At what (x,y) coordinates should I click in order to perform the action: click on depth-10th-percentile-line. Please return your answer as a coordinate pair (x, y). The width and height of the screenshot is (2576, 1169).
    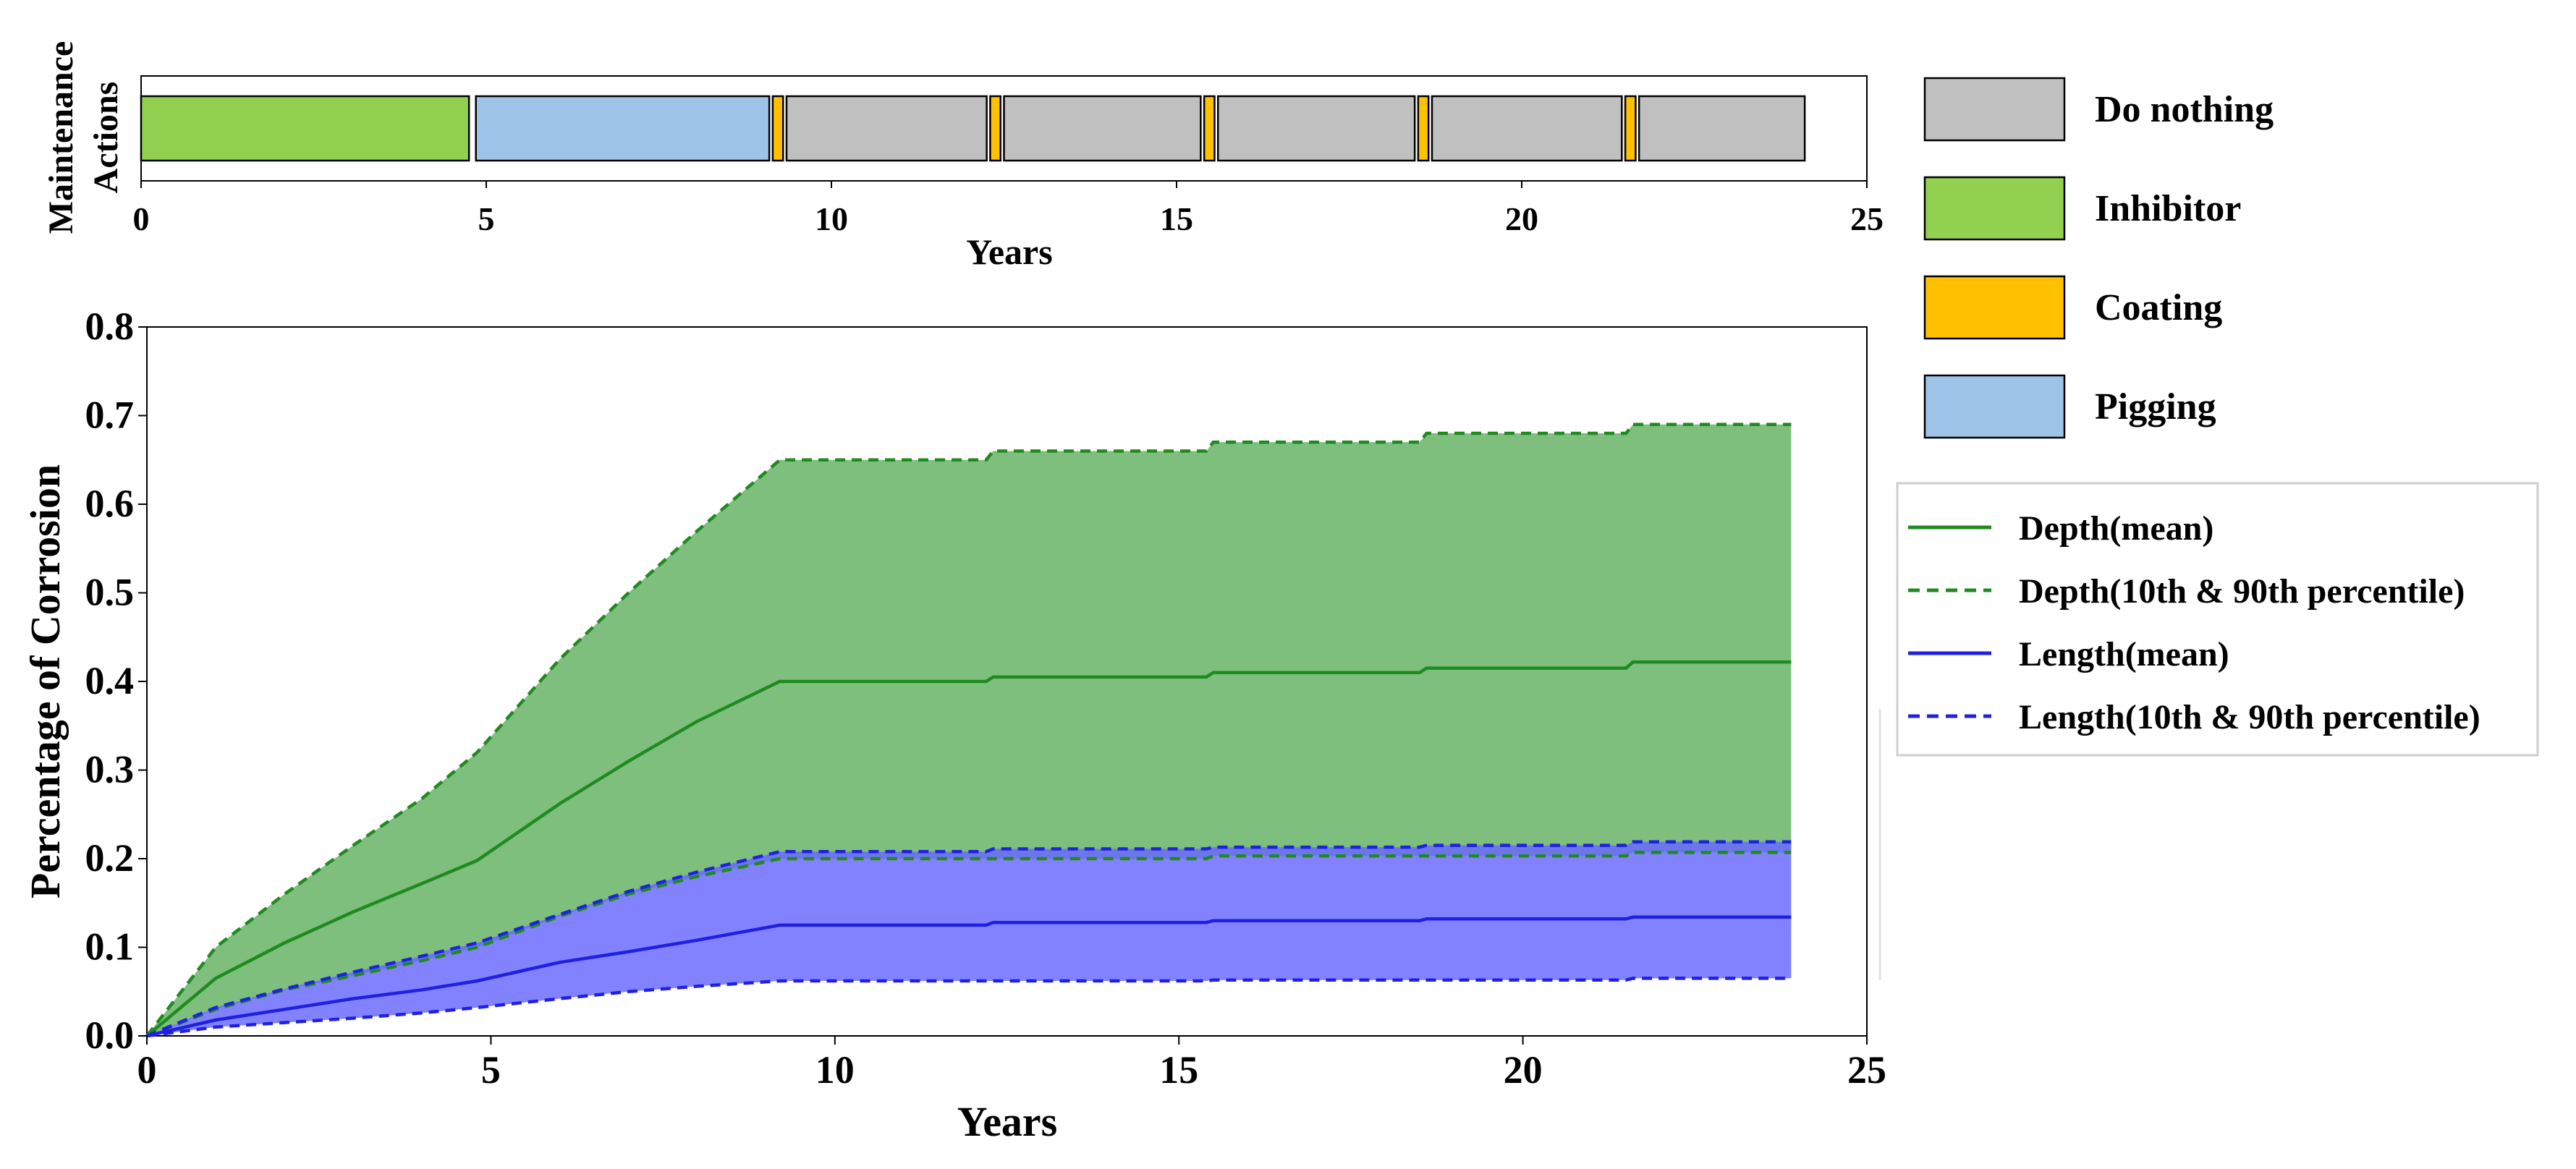
    Looking at the image, I should click on (969, 945).